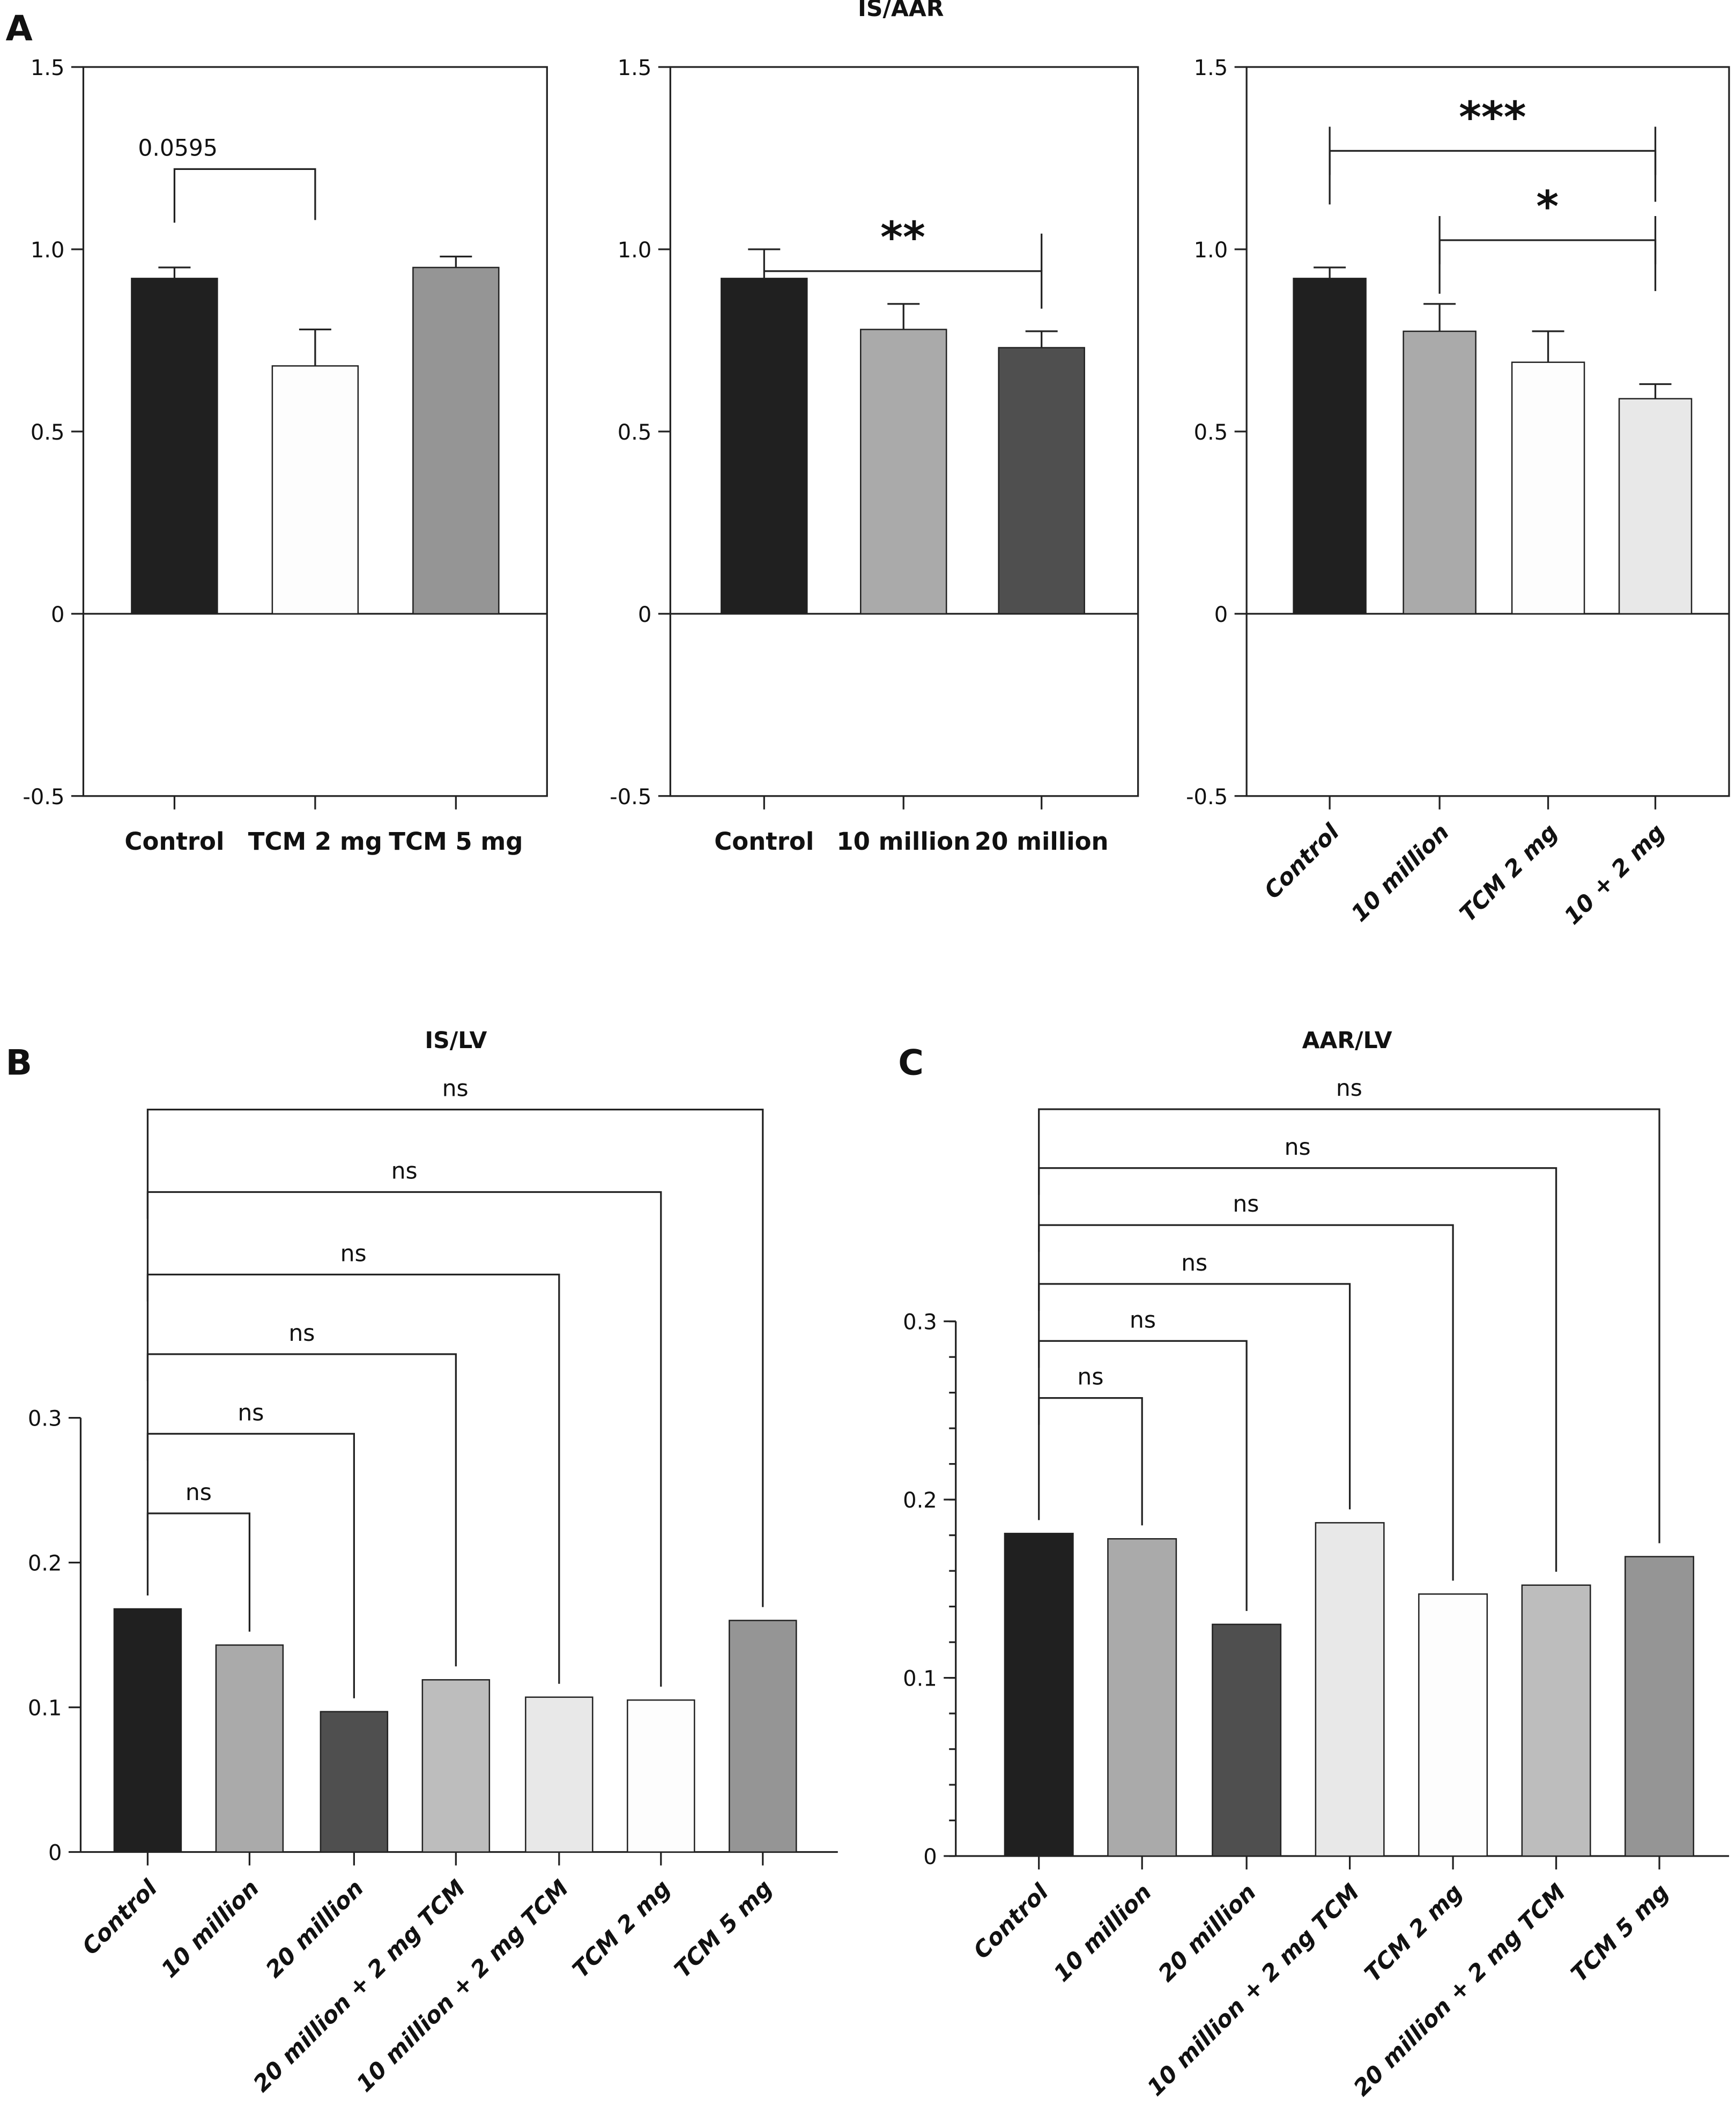  What do you see at coordinates (902, 238) in the screenshot?
I see `significance-label: **` at bounding box center [902, 238].